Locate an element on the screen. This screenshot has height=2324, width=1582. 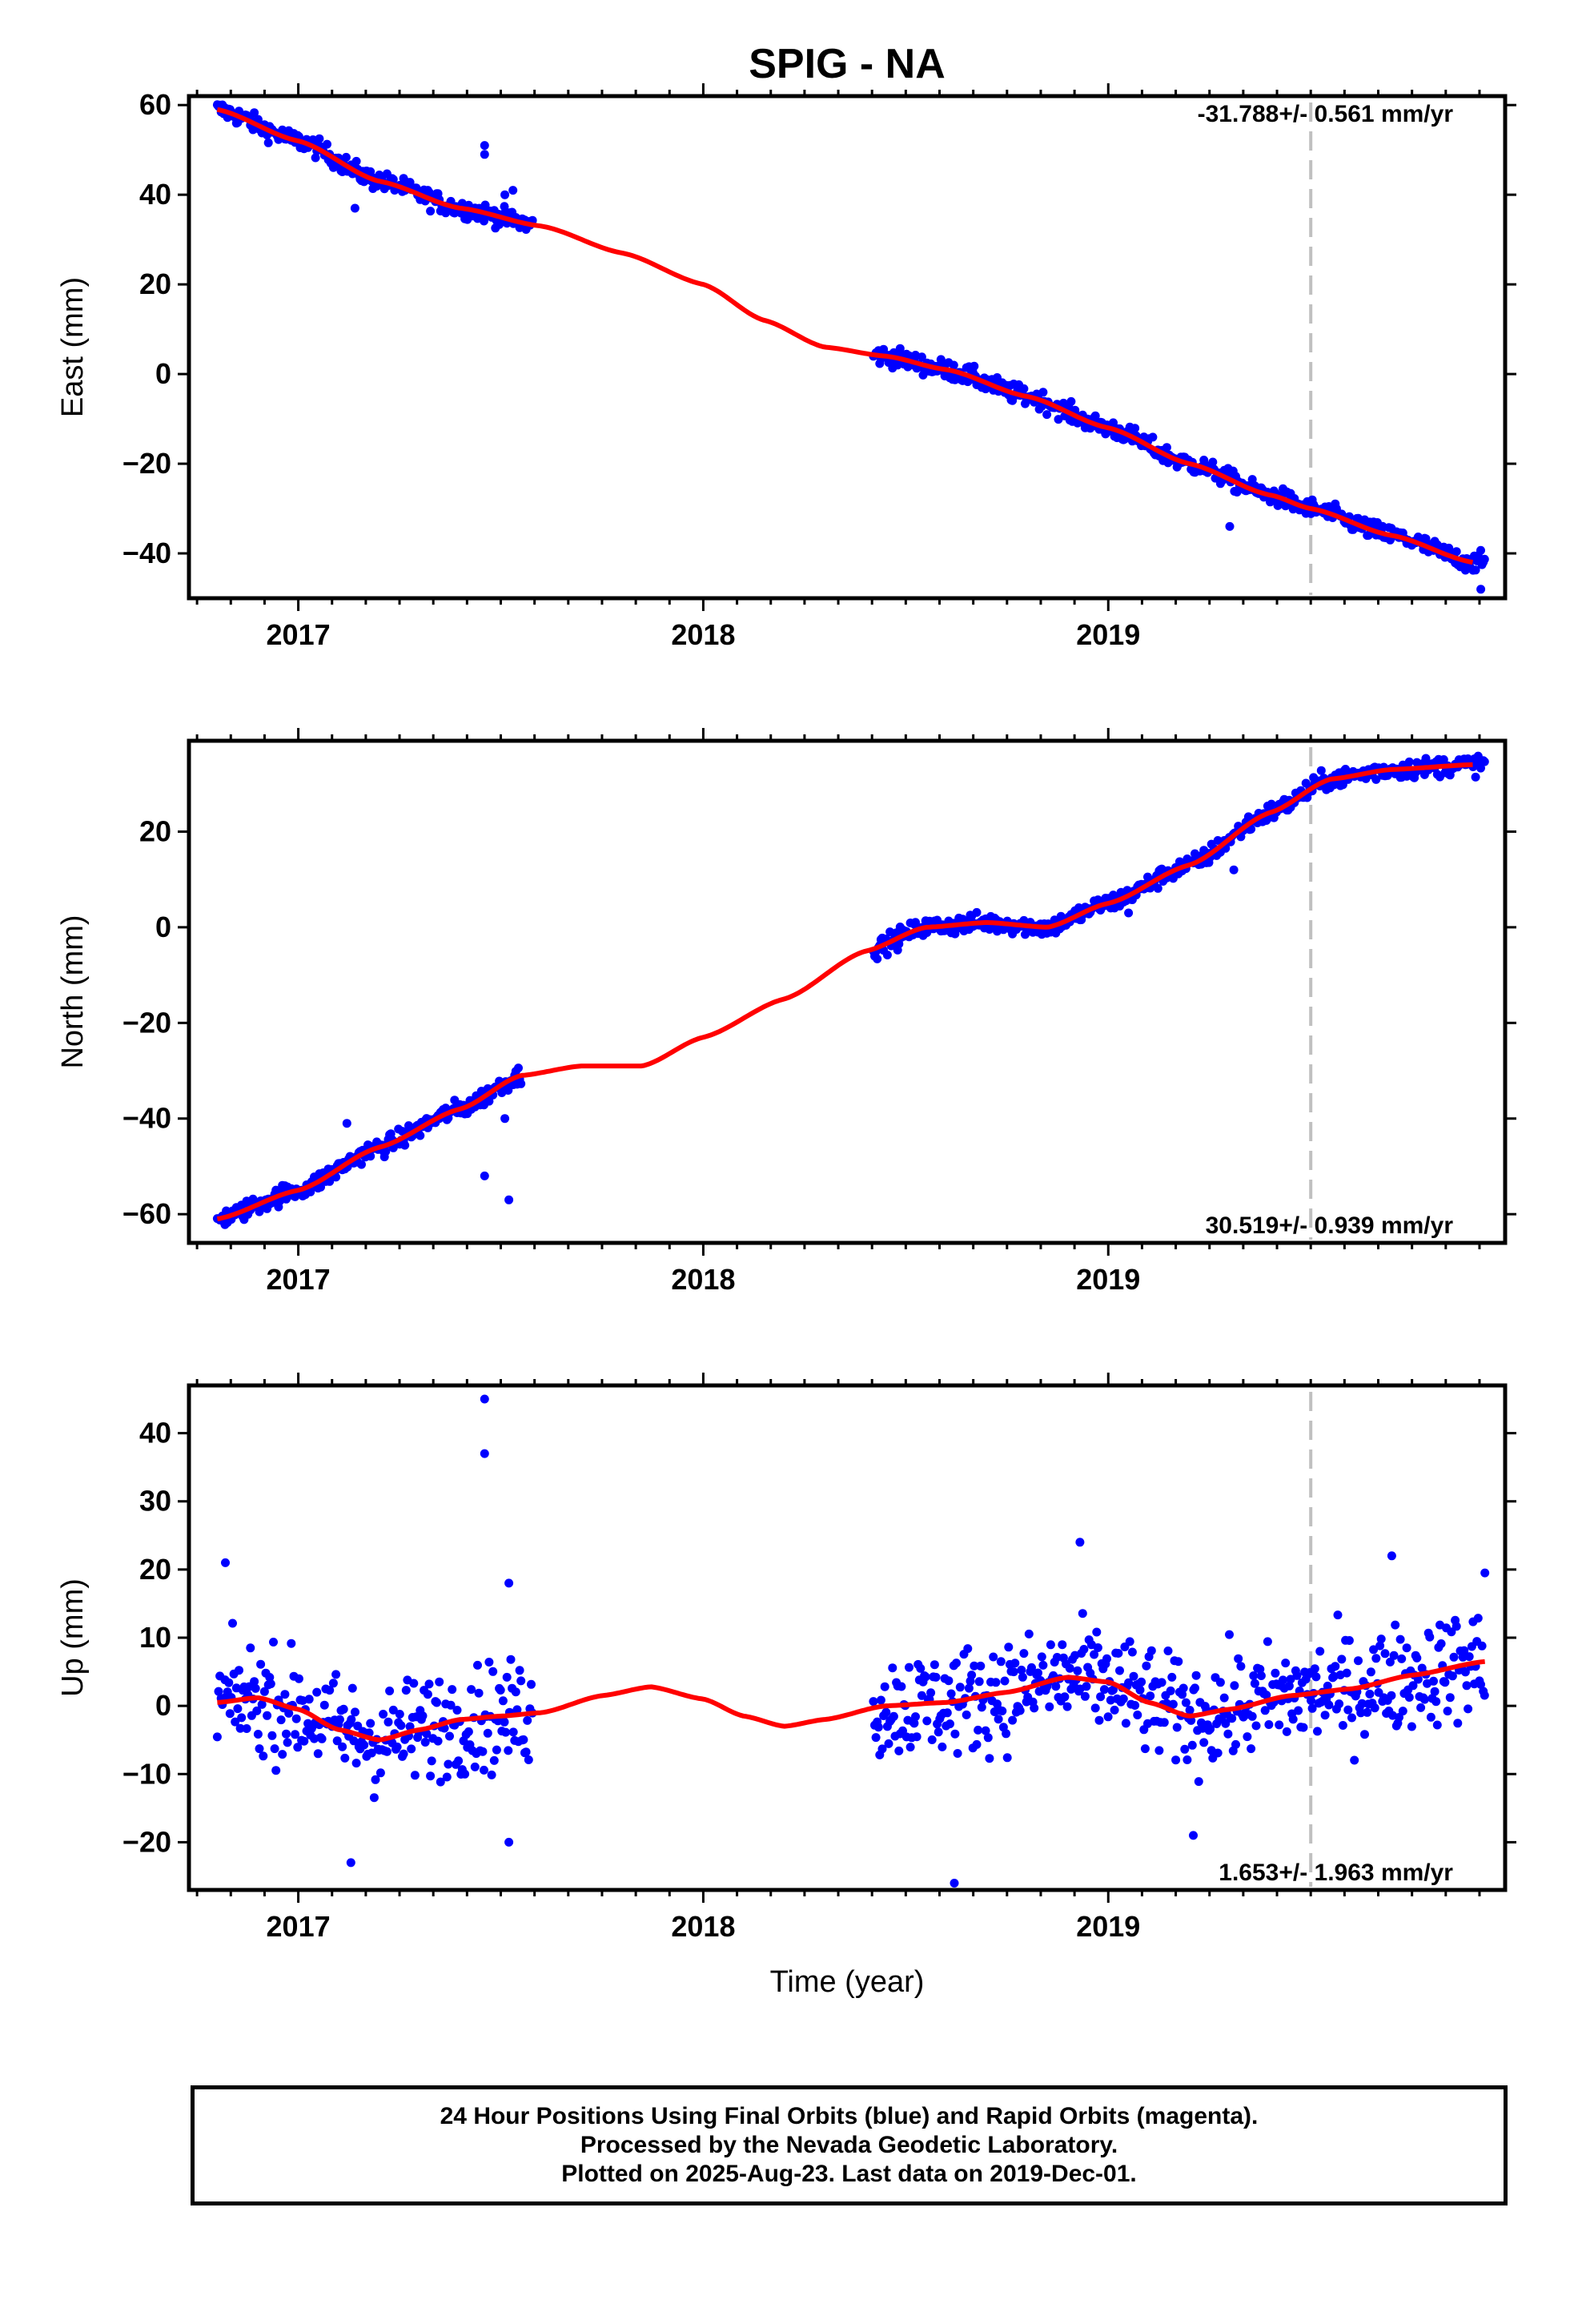
x-axis-label: Time (year) is located at coordinates (847, 1982).